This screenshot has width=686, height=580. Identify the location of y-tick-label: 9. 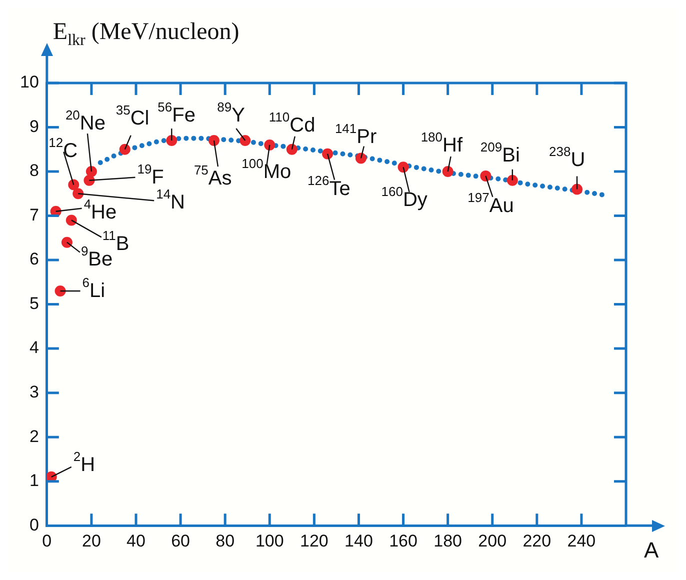
(34, 126).